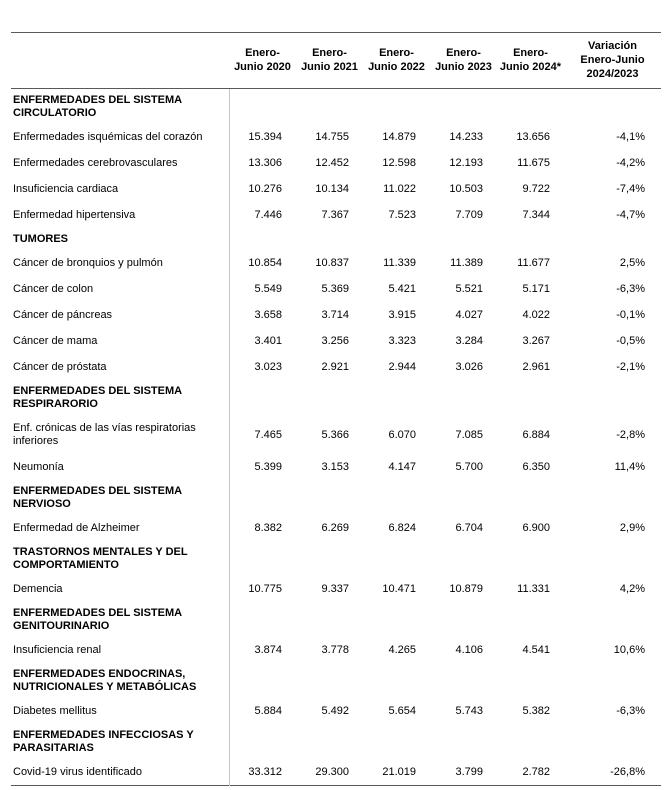 This screenshot has height=790, width=672. I want to click on period-value: 7.367, so click(335, 215).